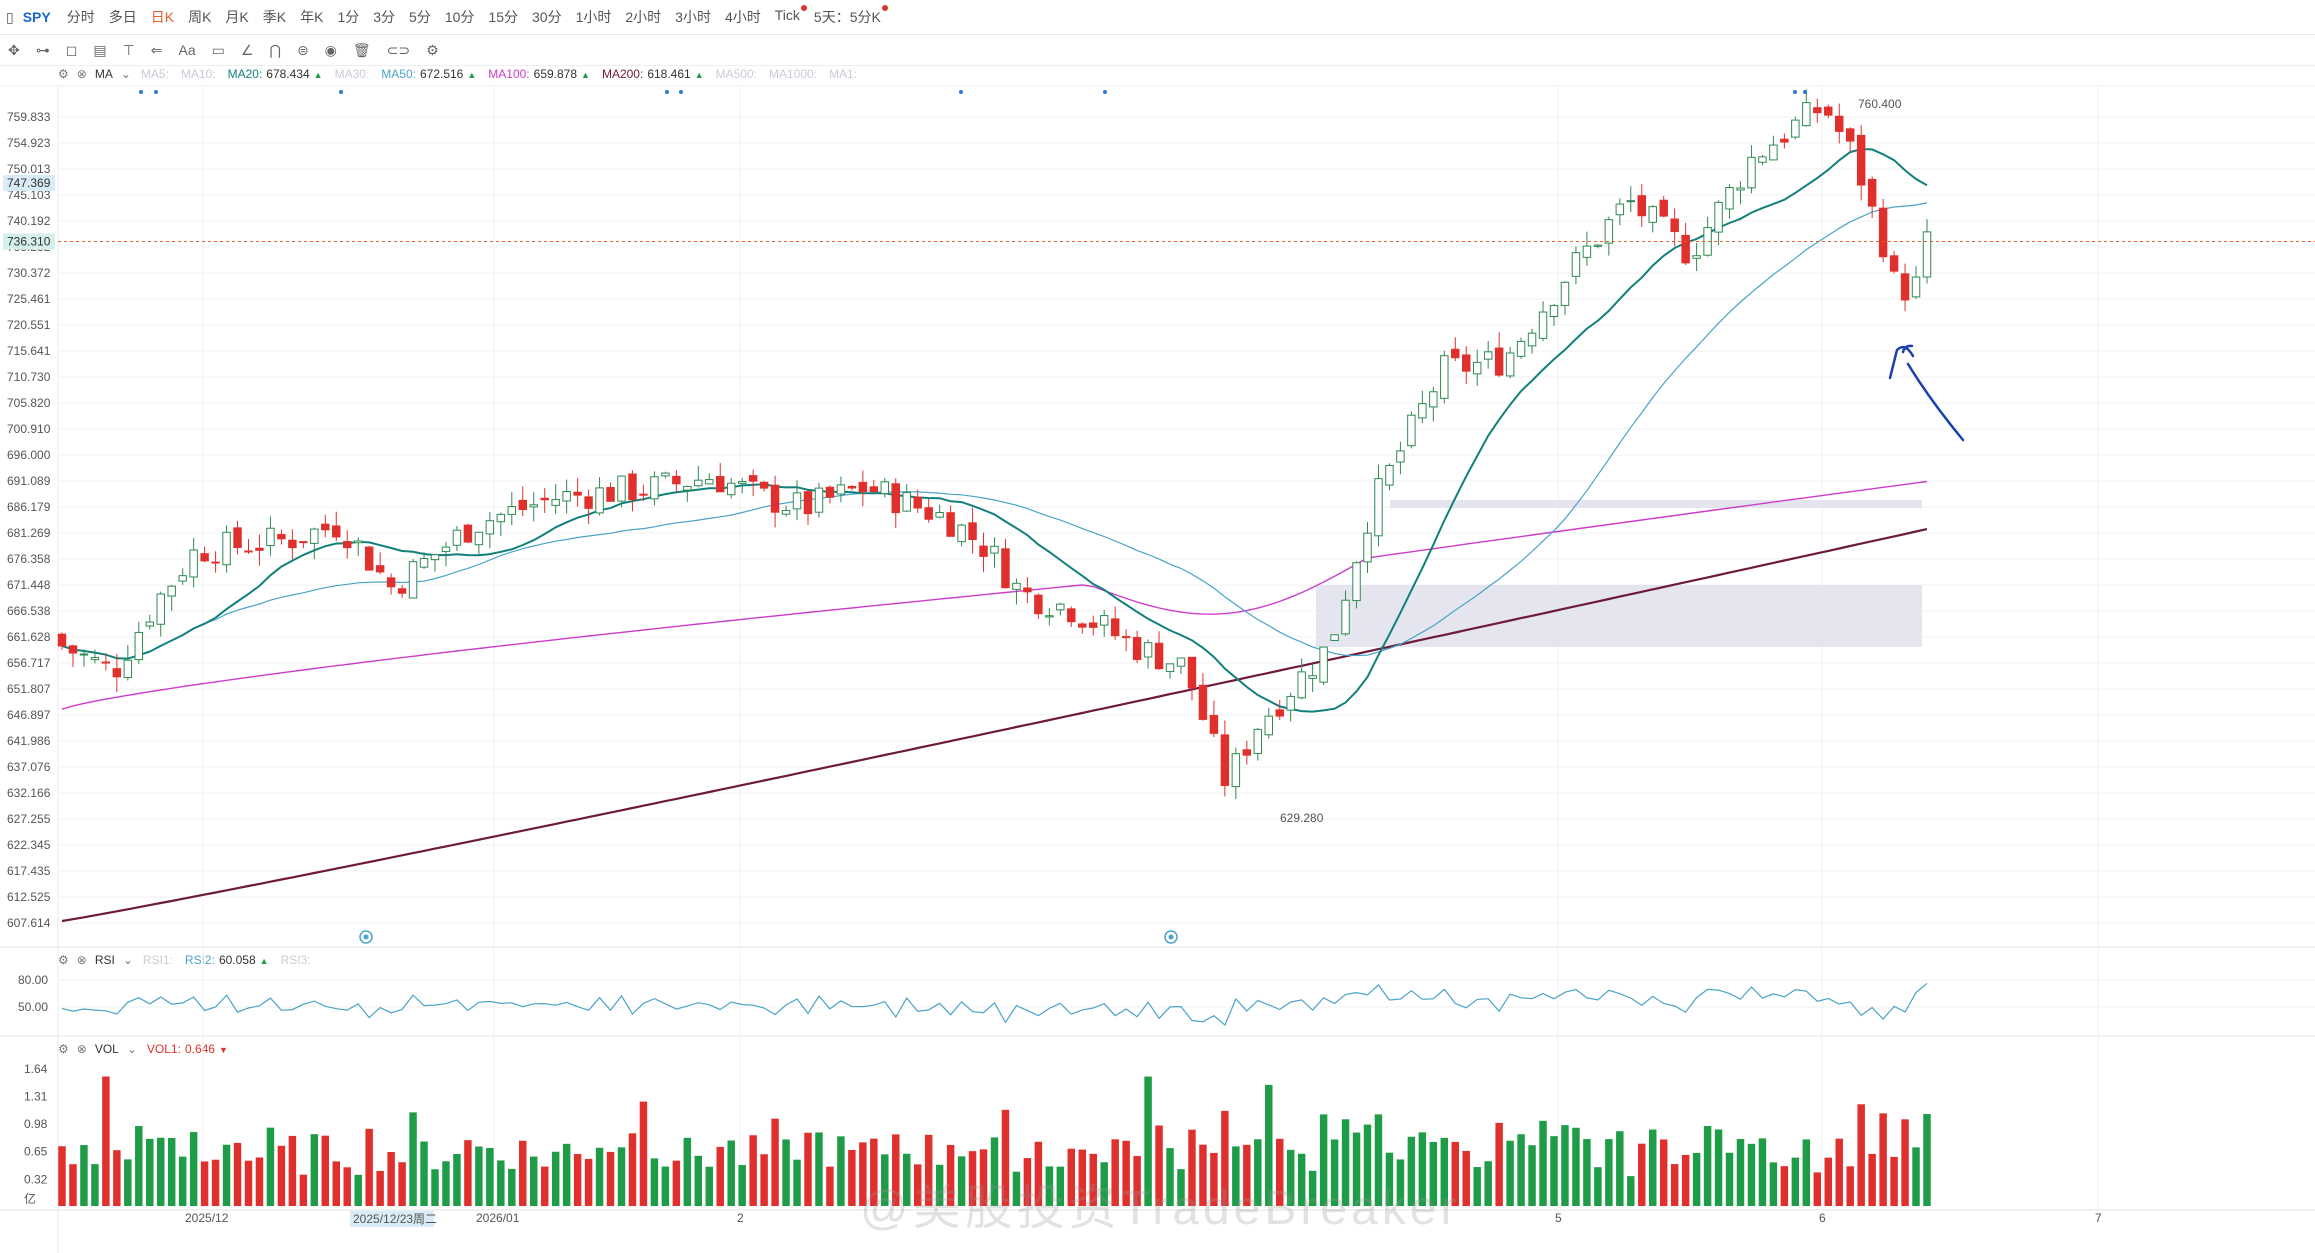  Describe the element at coordinates (162, 17) in the screenshot. I see `period-tab: 日K` at that location.